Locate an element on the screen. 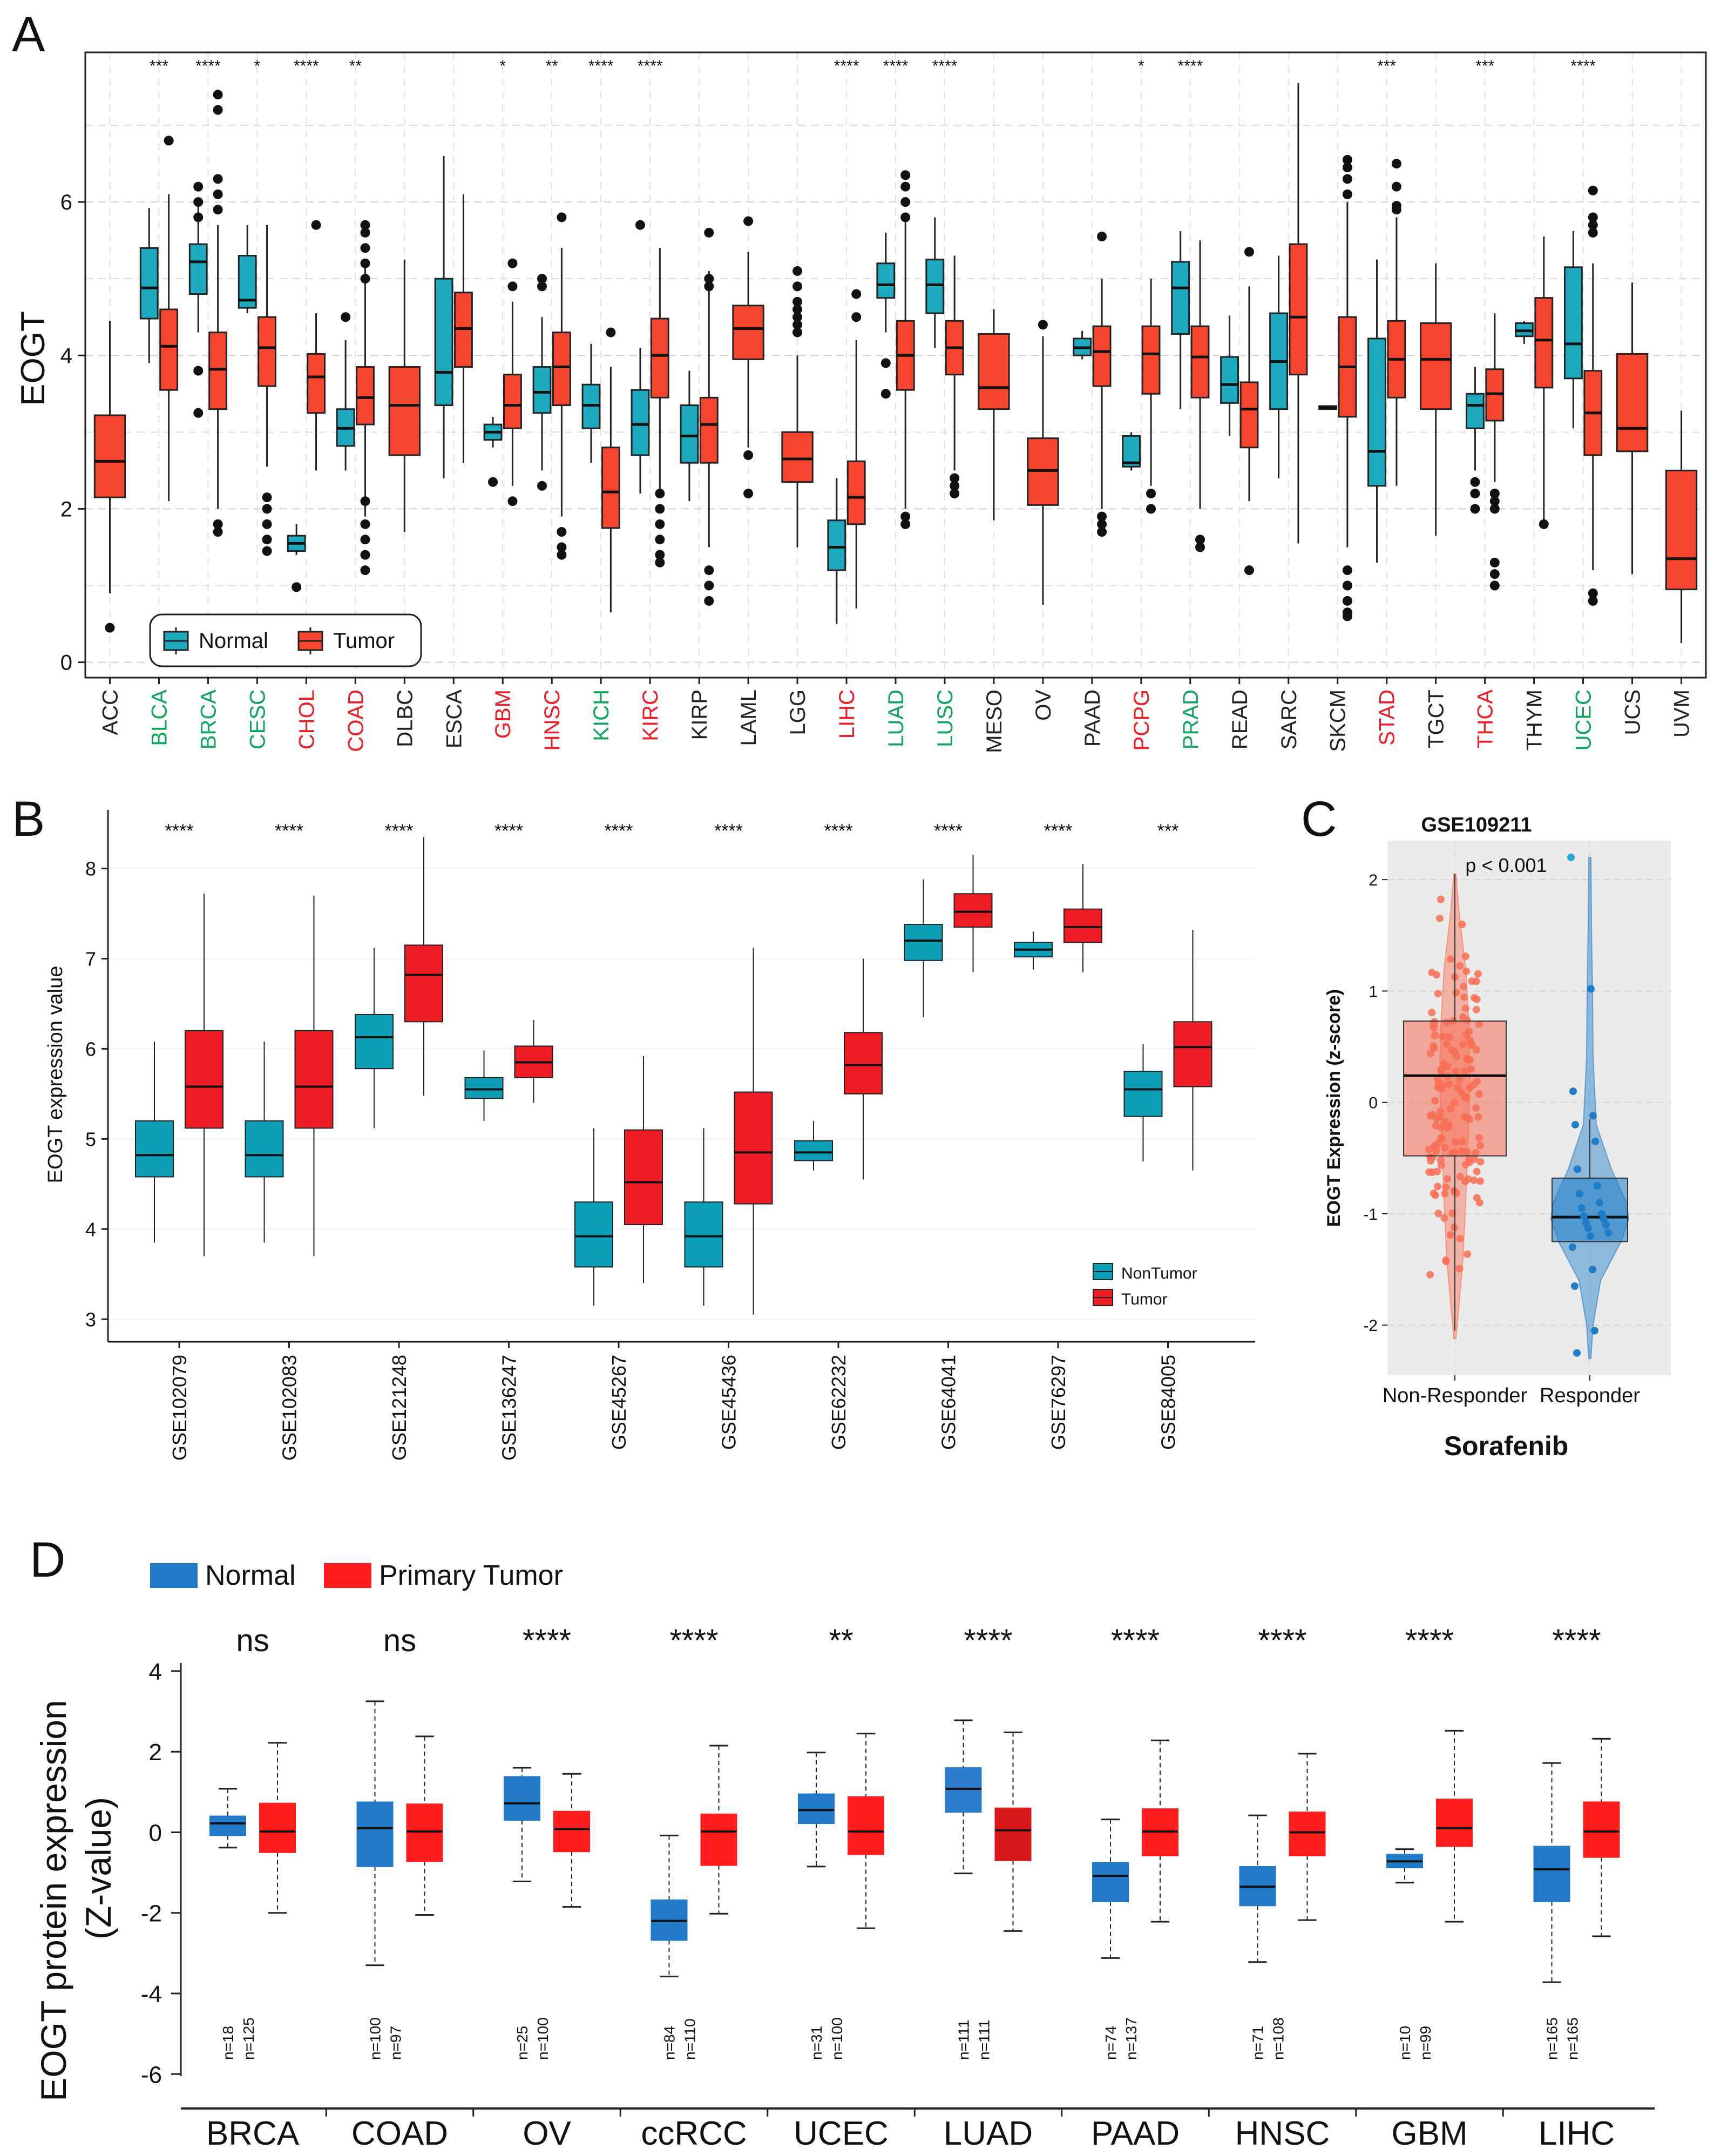  responder-box is located at coordinates (1590, 1180).